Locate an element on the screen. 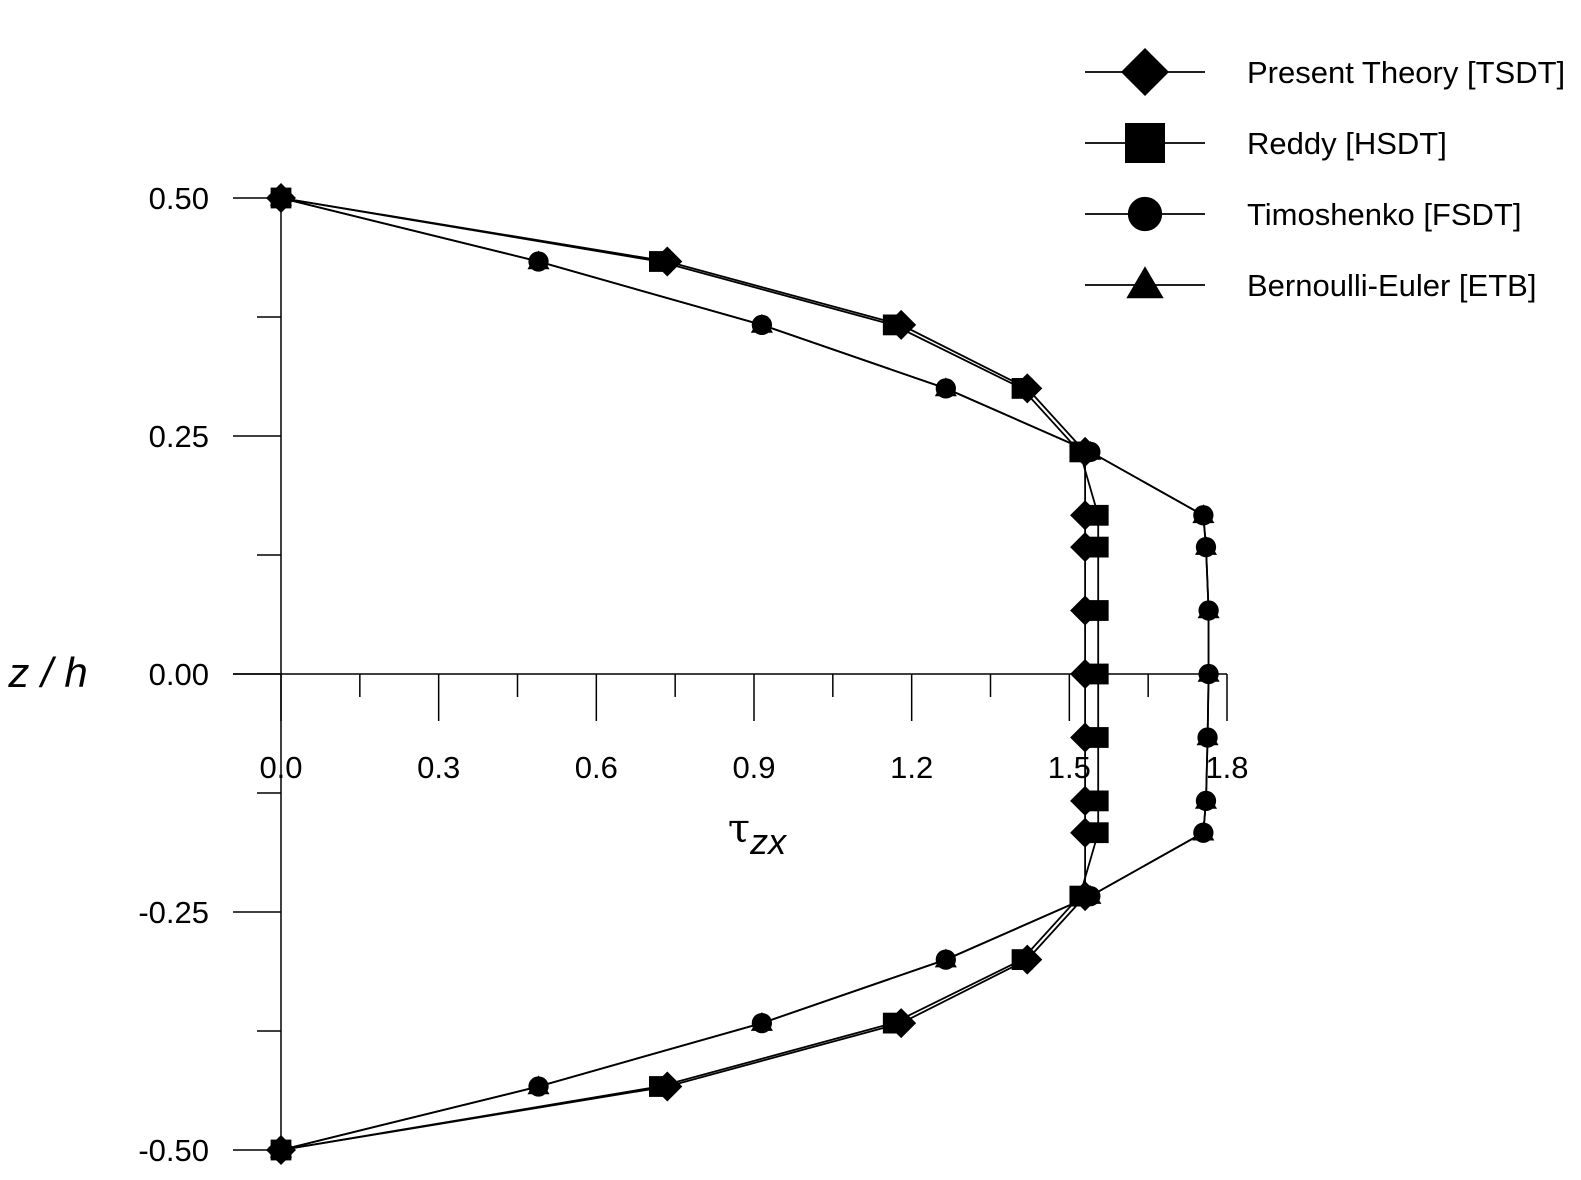 The width and height of the screenshot is (1581, 1180). x-tick-label: 0.9 is located at coordinates (753, 767).